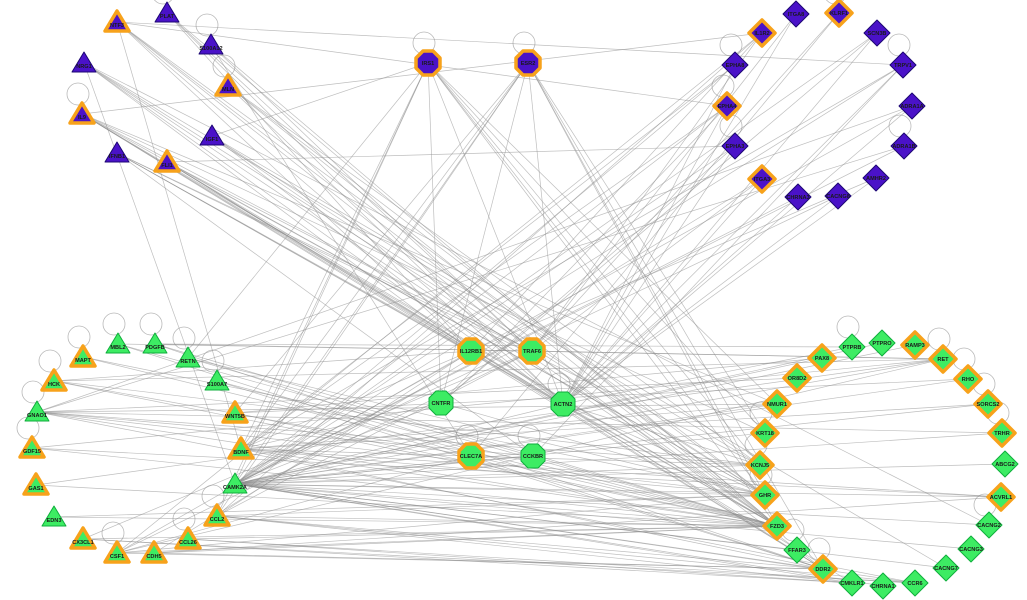 The width and height of the screenshot is (1027, 600). What do you see at coordinates (735, 65) in the screenshot?
I see `node-epha8: EPHA8` at bounding box center [735, 65].